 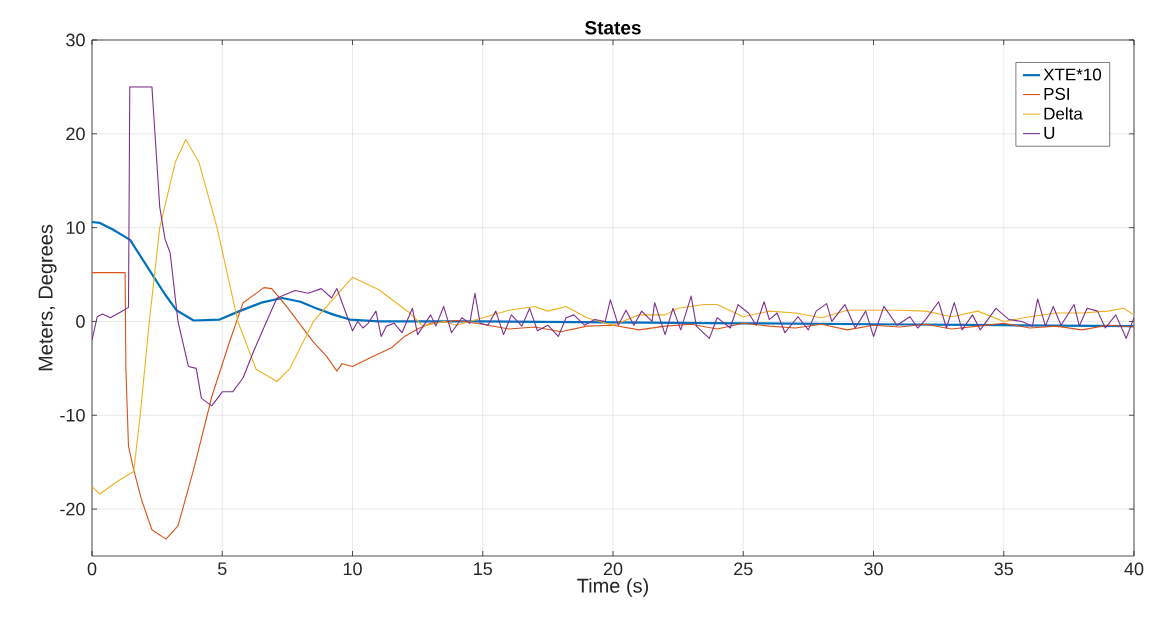 I want to click on legend-label: Delta, so click(x=1063, y=113).